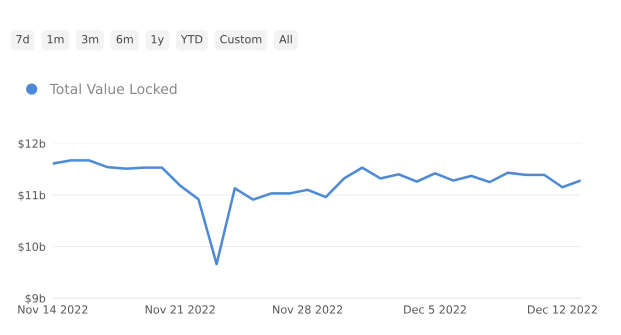  Describe the element at coordinates (562, 309) in the screenshot. I see `x-tick-label: Dec 12 2022` at that location.